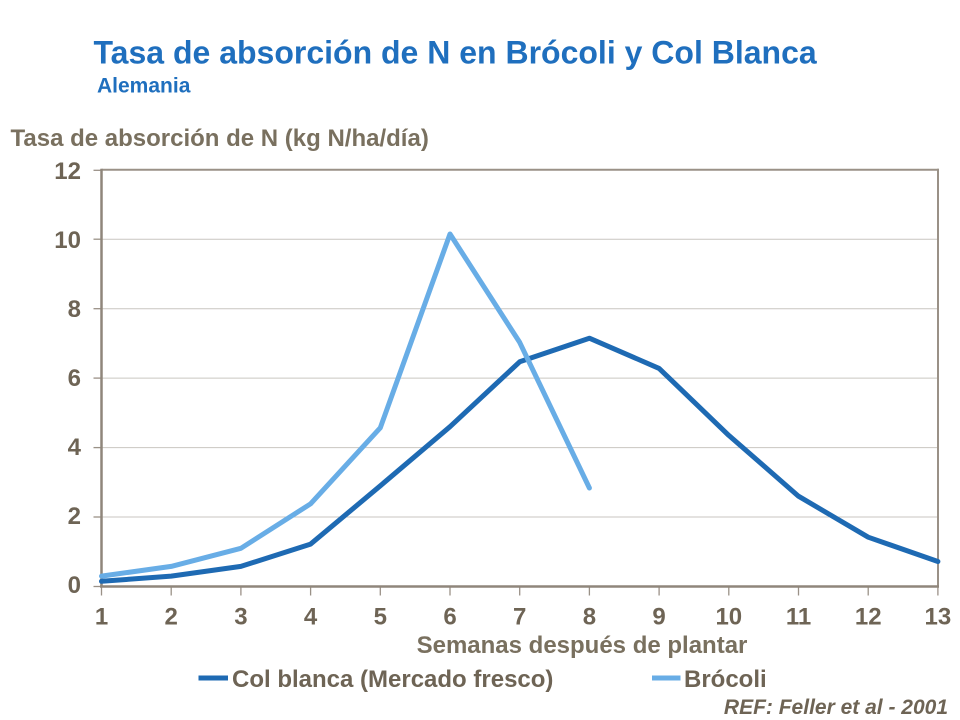  I want to click on svg-text: Col blanca (Mercado fresco), so click(392, 679).